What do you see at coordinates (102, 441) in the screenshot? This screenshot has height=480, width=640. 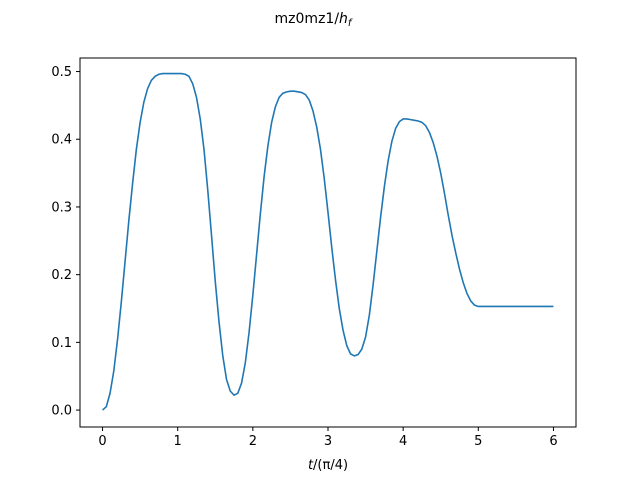 I see `x-tick-label: 0` at bounding box center [102, 441].